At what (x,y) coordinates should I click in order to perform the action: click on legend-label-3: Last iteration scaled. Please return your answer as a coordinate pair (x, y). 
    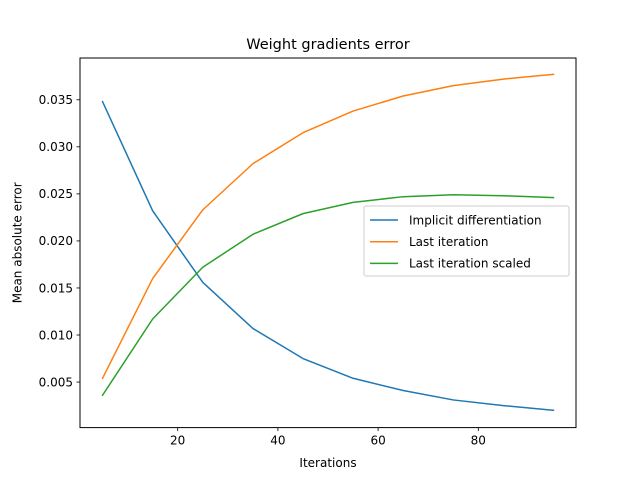
    Looking at the image, I should click on (470, 264).